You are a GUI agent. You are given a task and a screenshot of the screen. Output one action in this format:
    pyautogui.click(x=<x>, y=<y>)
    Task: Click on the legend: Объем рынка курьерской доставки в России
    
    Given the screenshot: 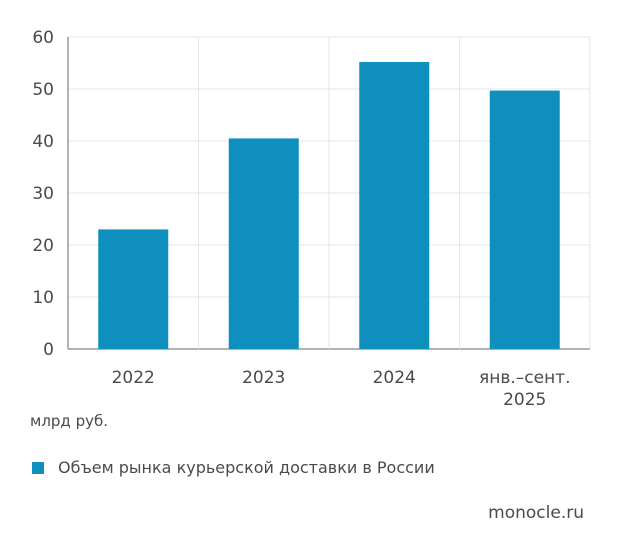 What is the action you would take?
    pyautogui.click(x=233, y=467)
    